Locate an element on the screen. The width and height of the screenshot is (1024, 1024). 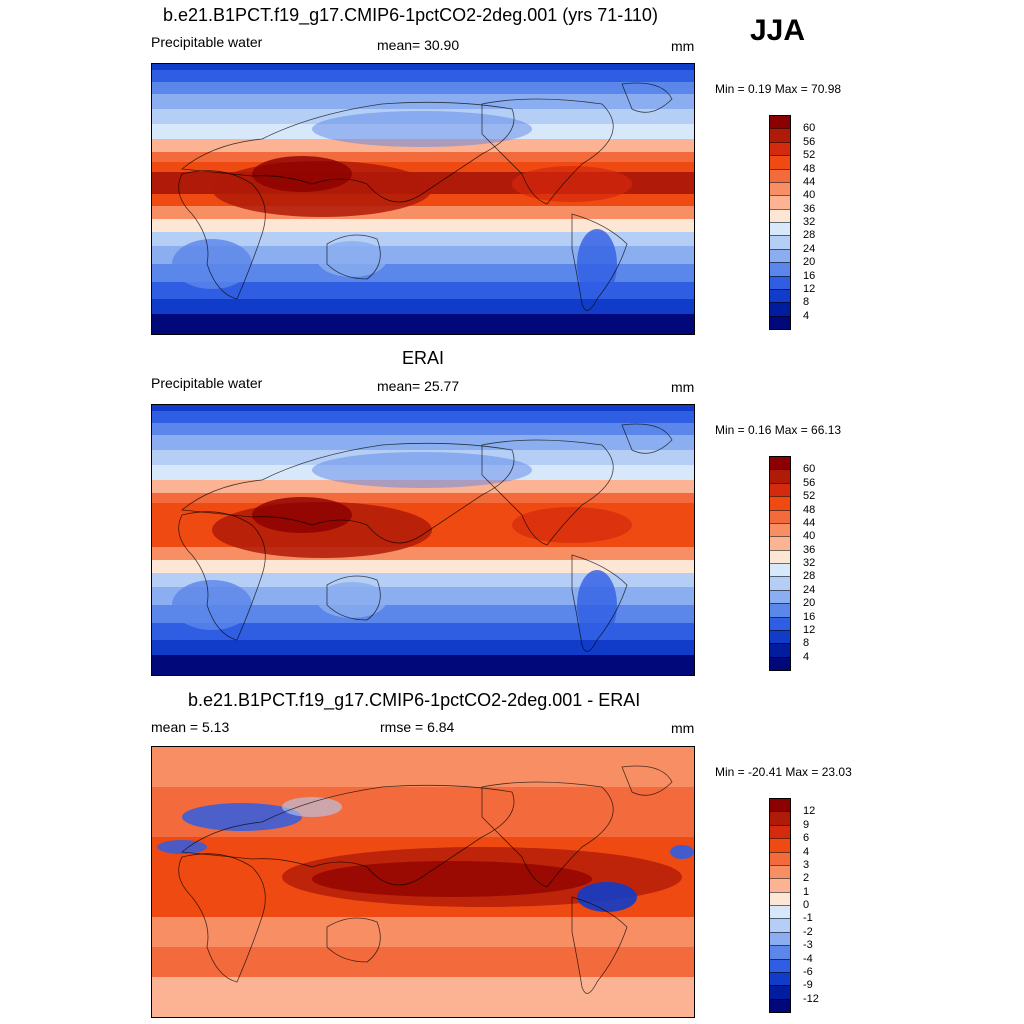
panel-2-variable-label: Precipitable water is located at coordinates (207, 383).